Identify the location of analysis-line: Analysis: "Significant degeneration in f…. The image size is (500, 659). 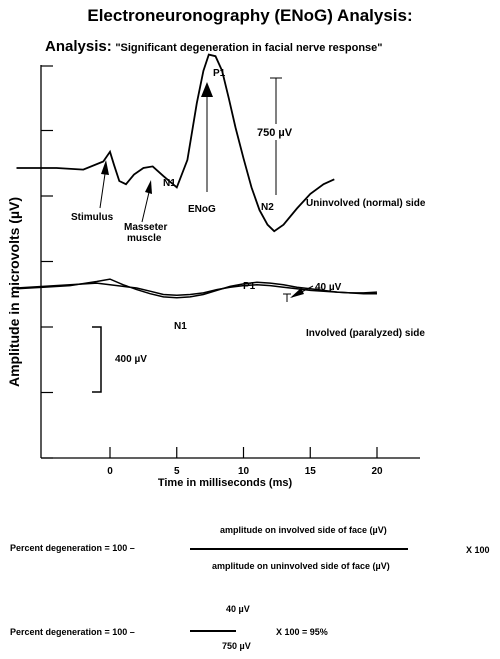
(214, 46).